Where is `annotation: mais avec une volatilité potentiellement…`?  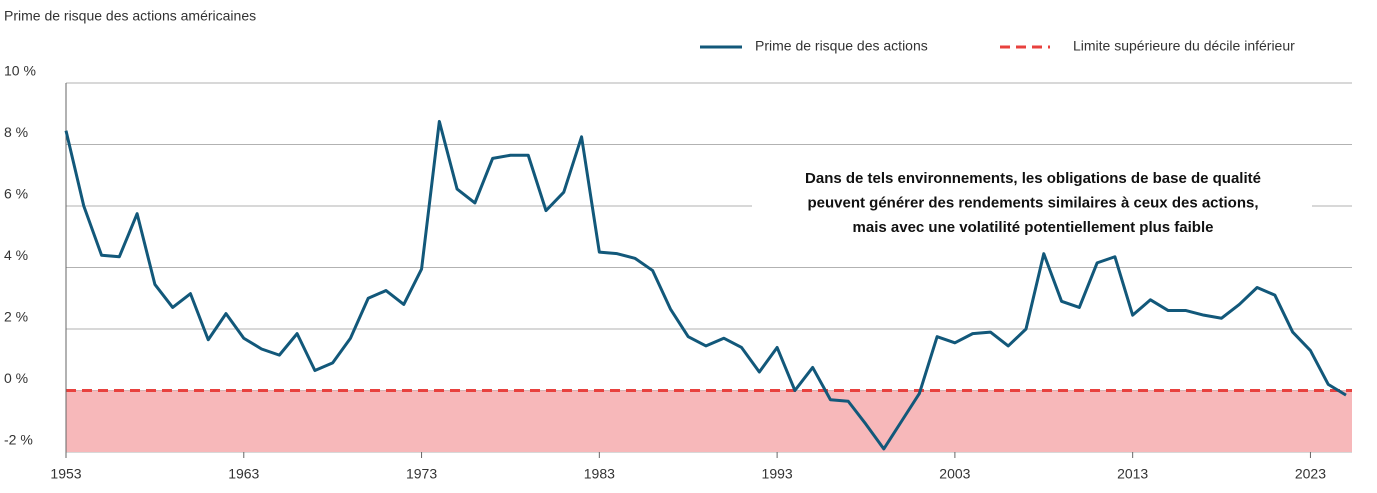
annotation: mais avec une volatilité potentiellement… is located at coordinates (1033, 227).